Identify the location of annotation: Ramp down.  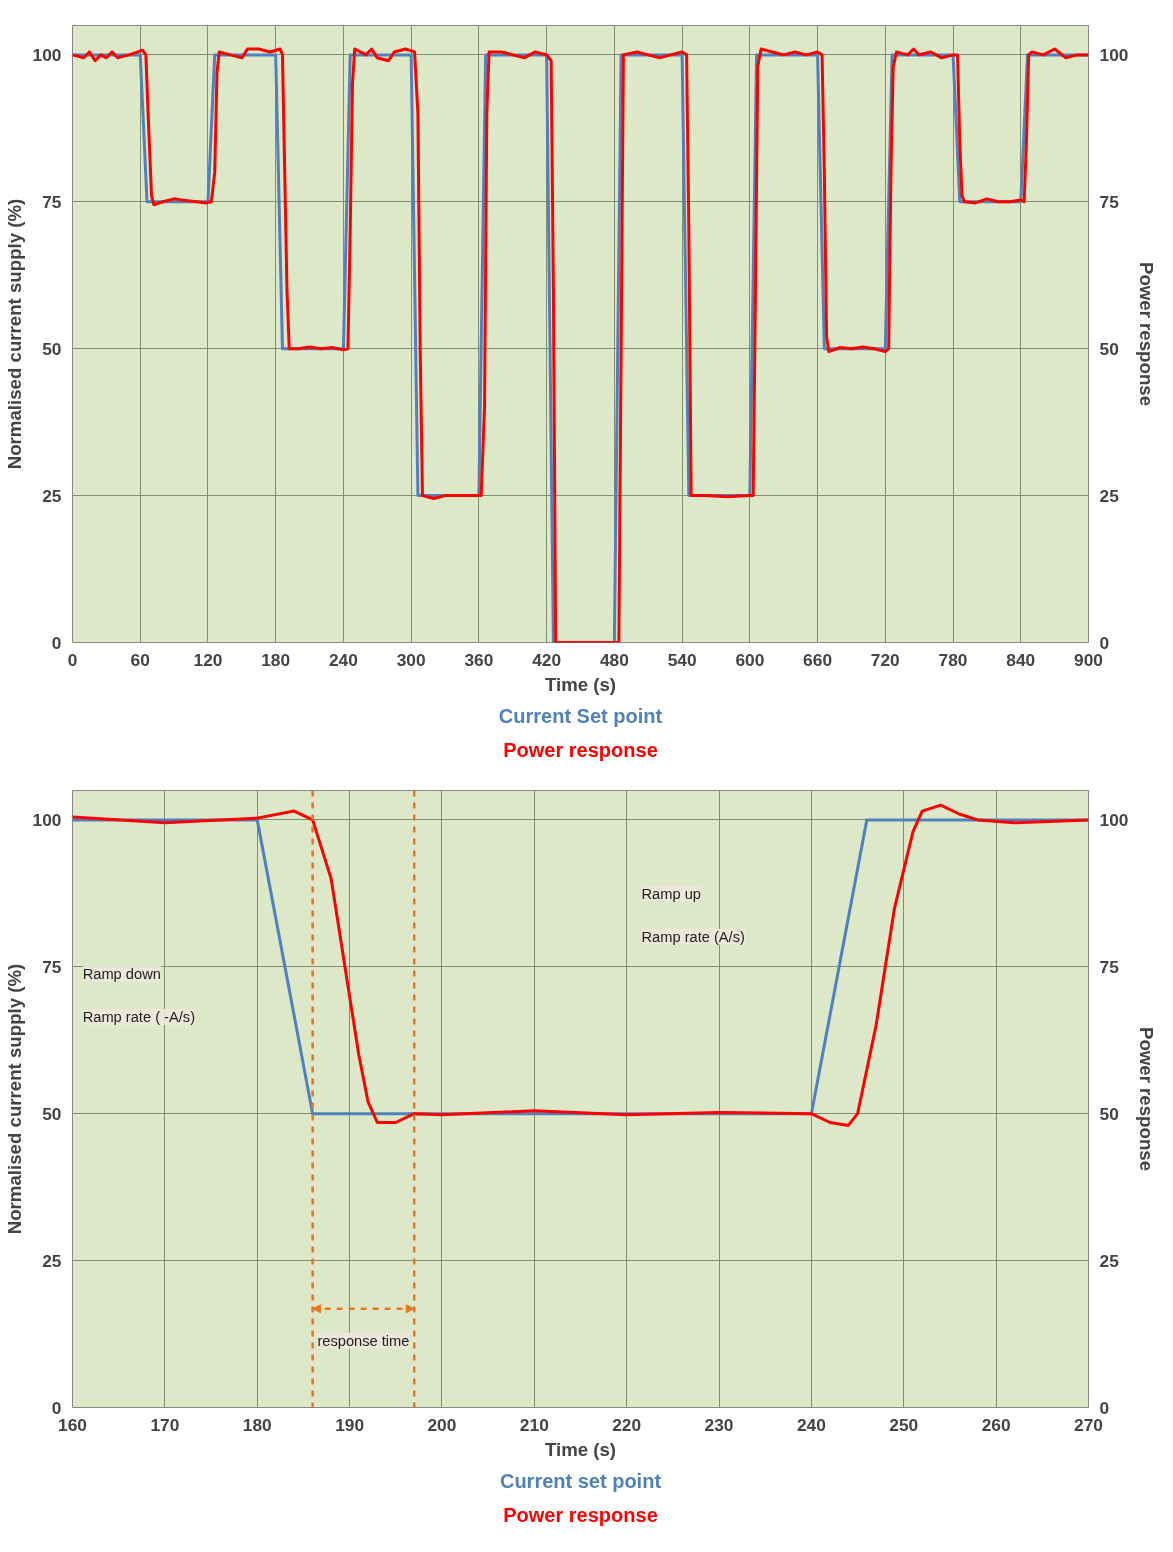
(121, 973).